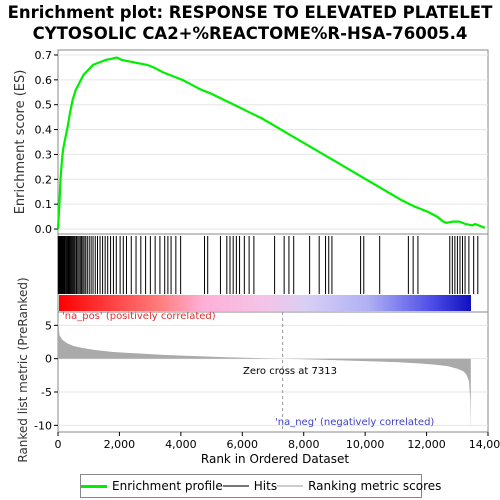  I want to click on metric-x-tick-label: 8,000, so click(304, 444).